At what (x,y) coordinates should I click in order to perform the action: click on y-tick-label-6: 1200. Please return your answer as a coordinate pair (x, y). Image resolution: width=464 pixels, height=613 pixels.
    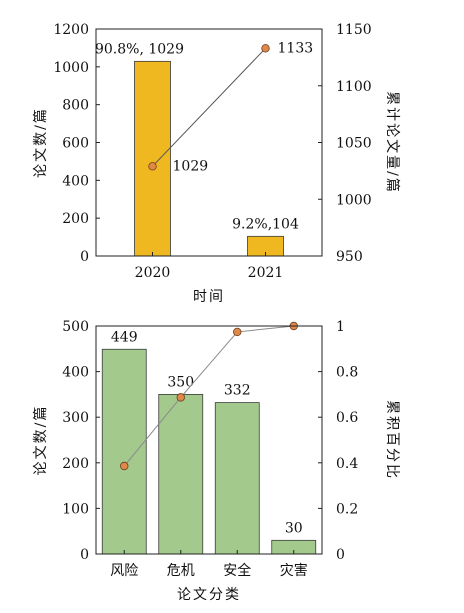
    Looking at the image, I should click on (71, 30).